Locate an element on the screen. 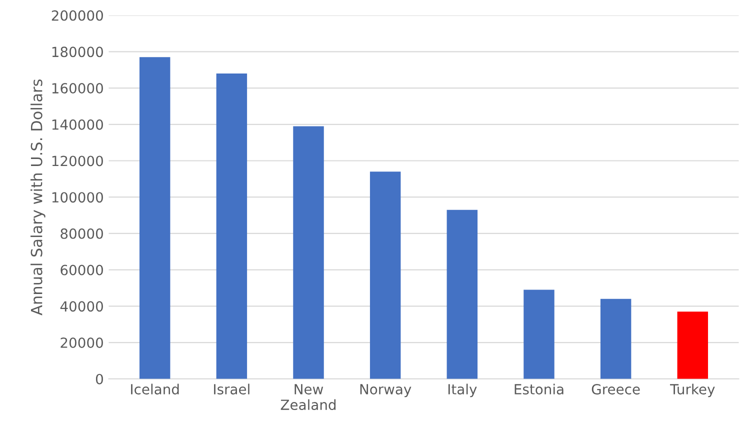 This screenshot has width=750, height=438. y-tick-label: 200000 is located at coordinates (77, 15).